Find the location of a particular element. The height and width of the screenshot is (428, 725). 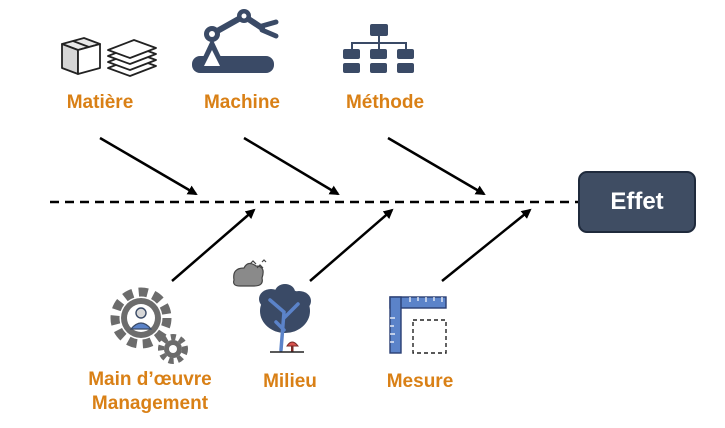

arrow-main-oeuvre is located at coordinates (213, 245).